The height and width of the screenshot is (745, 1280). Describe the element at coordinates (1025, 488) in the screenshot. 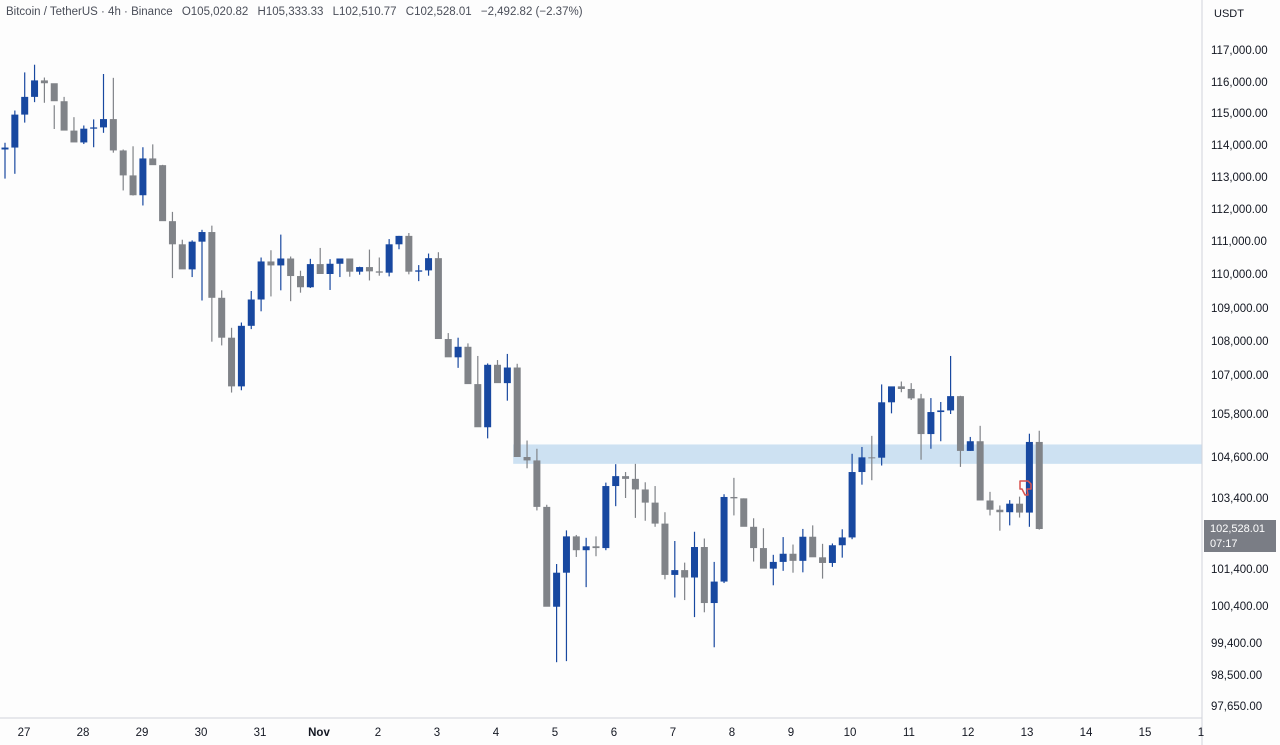

I see `thumbs-down-icon` at that location.